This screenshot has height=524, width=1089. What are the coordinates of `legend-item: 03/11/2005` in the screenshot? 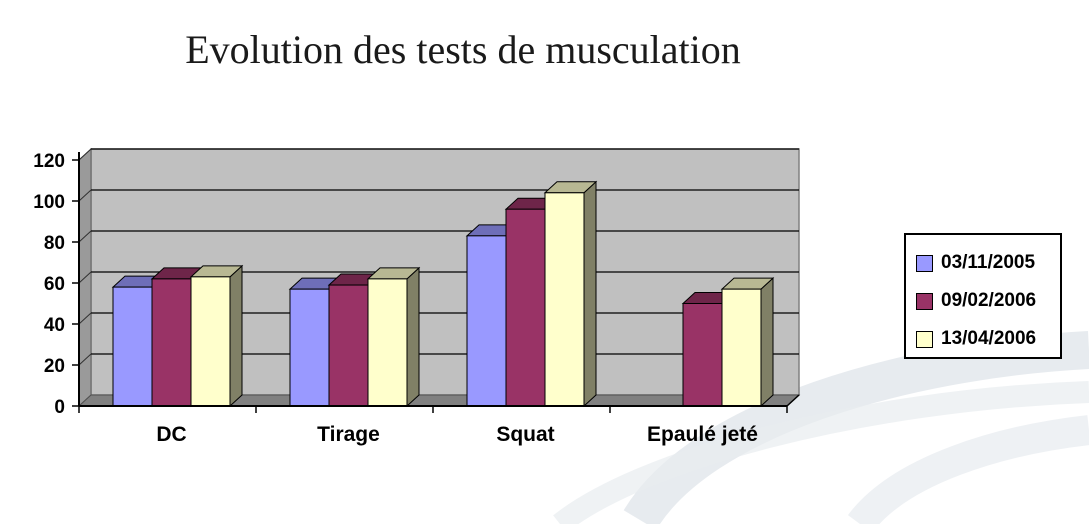 It's located at (988, 263).